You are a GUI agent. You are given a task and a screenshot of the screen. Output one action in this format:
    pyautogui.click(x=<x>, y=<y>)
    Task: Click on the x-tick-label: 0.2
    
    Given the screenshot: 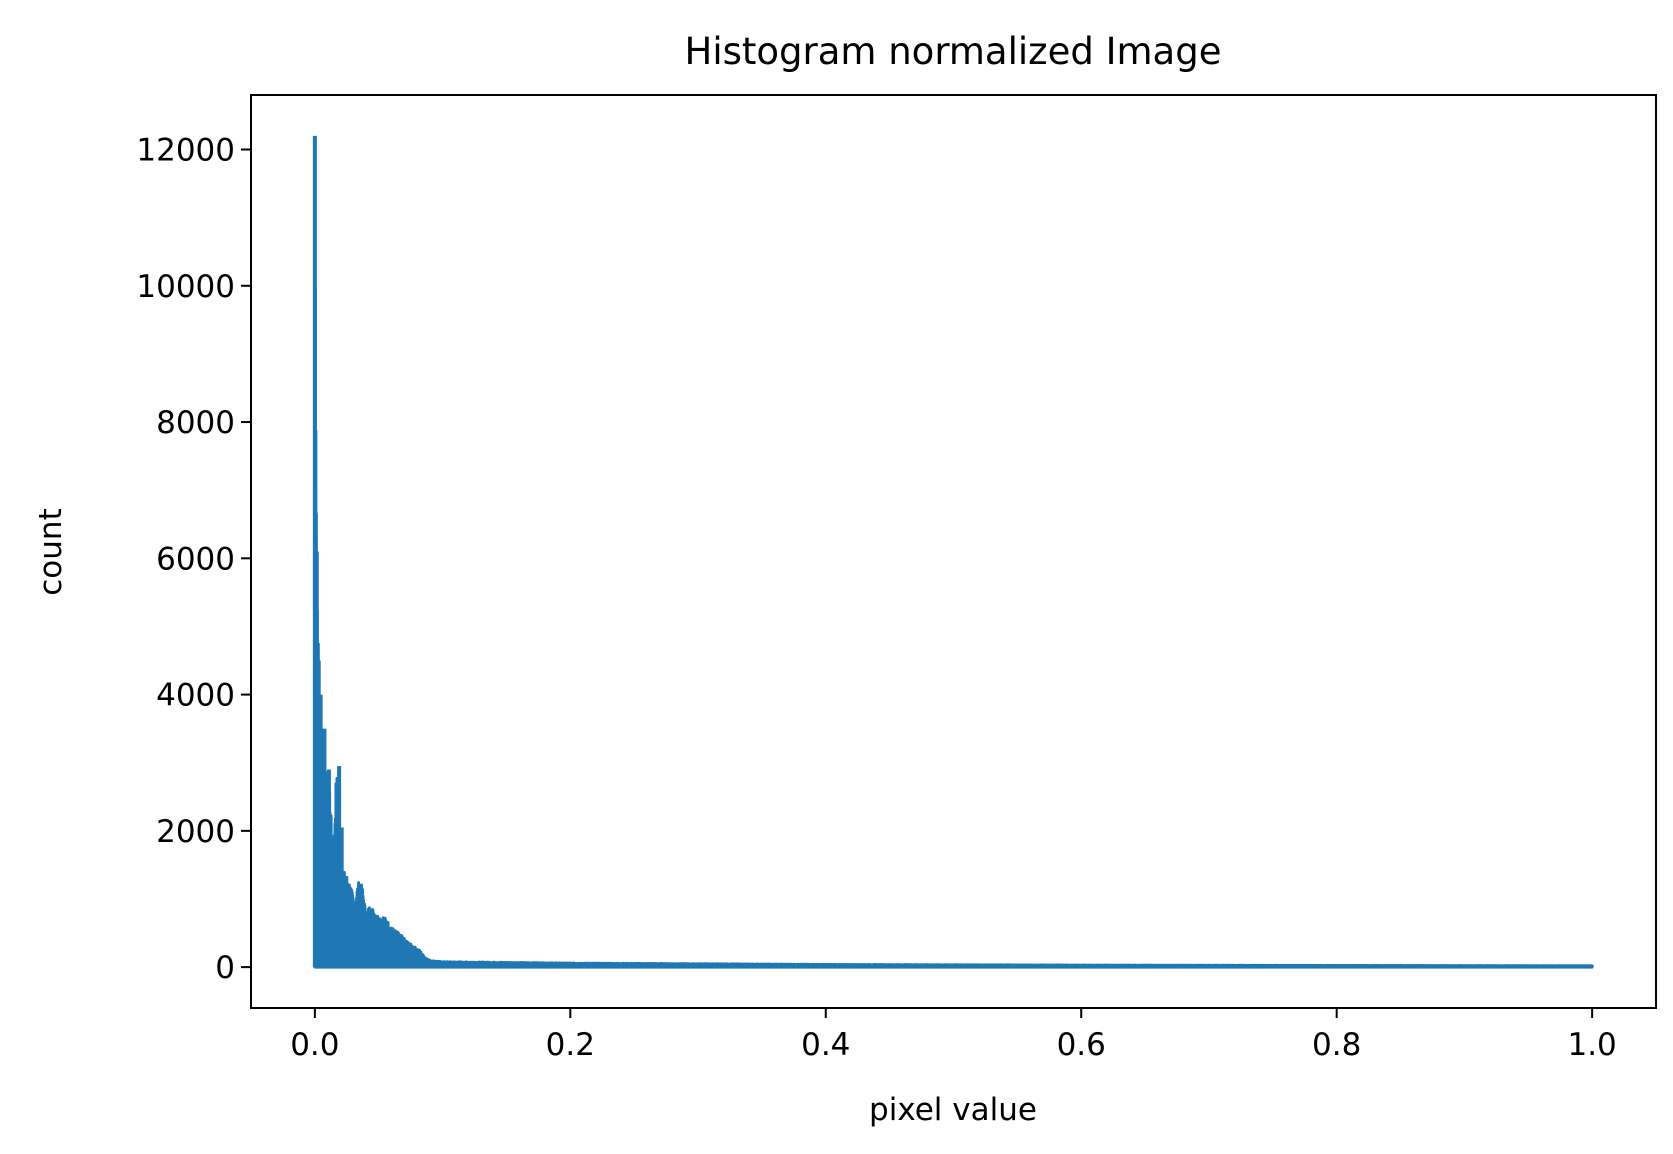 What is the action you would take?
    pyautogui.click(x=570, y=1045)
    